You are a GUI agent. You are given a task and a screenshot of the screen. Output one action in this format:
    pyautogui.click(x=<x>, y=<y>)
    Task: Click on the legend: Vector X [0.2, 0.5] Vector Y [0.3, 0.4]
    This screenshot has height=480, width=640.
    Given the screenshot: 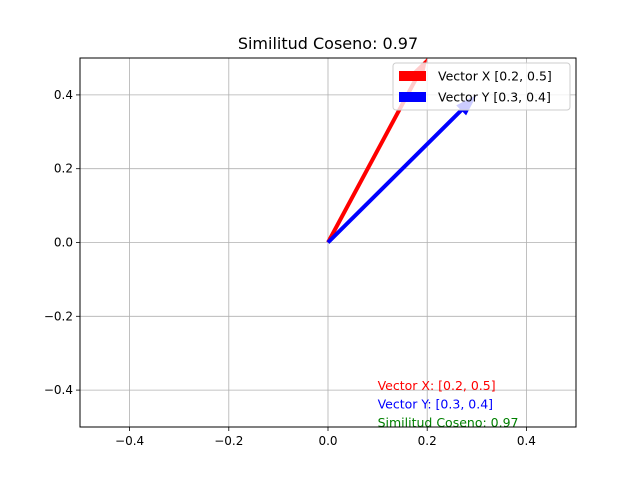 What is the action you would take?
    pyautogui.click(x=481, y=86)
    